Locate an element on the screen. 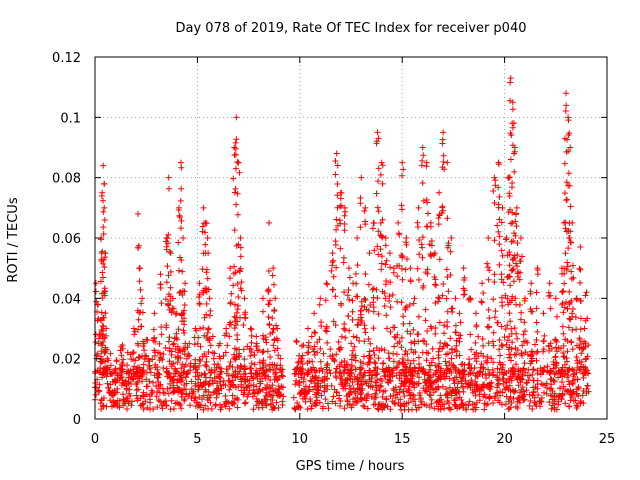 This screenshot has height=480, width=640. x-tick-label: 25 is located at coordinates (607, 439).